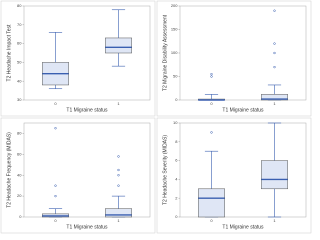  What do you see at coordinates (176, 160) in the screenshot?
I see `y-tick-label: 6` at bounding box center [176, 160].